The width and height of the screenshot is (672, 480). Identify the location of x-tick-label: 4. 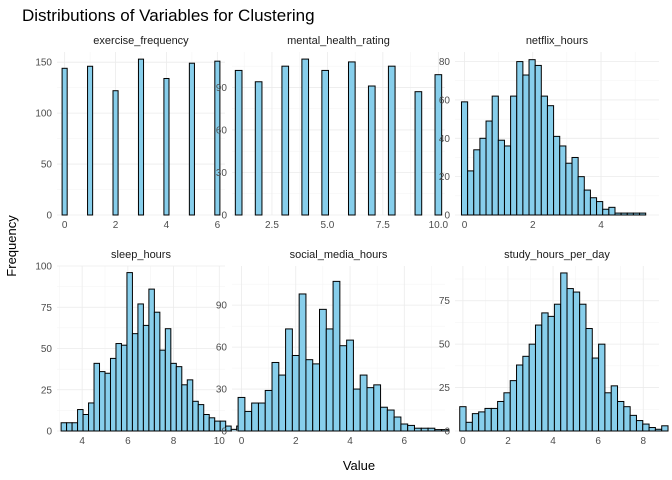
(601, 225).